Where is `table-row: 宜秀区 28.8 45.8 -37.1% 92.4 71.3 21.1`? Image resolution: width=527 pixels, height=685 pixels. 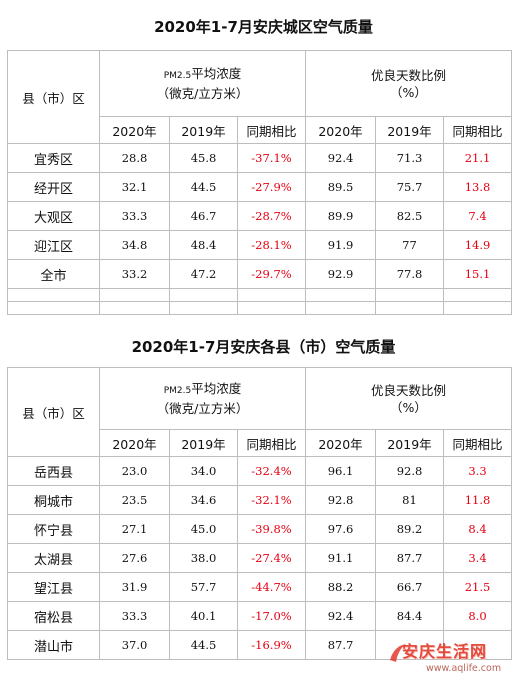 table-row: 宜秀区 28.8 45.8 -37.1% 92.4 71.3 21.1 is located at coordinates (259, 158).